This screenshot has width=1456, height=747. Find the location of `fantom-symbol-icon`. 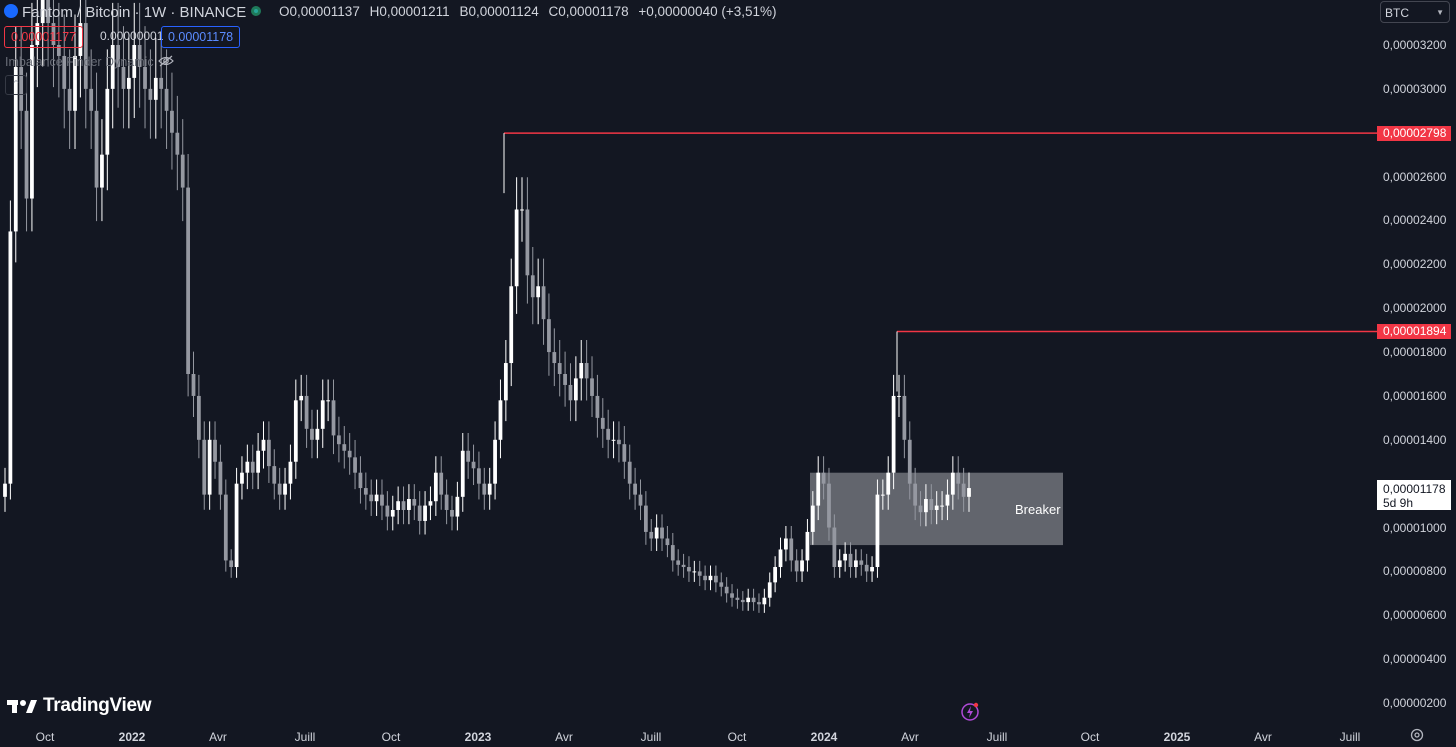

fantom-symbol-icon is located at coordinates (11, 11).